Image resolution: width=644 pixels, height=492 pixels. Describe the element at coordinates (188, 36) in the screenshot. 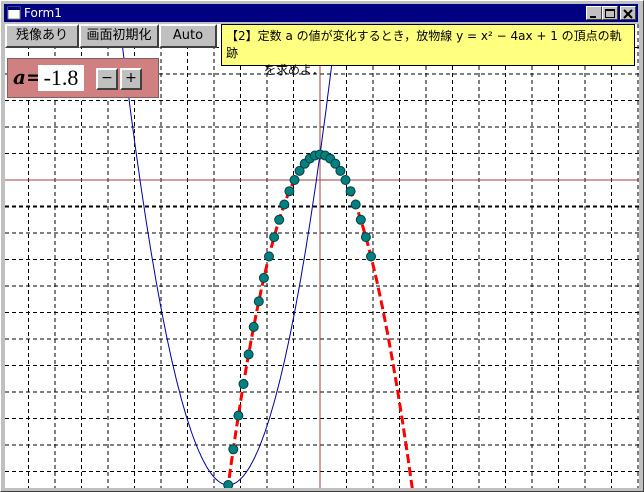

I see `auto-button: Auto` at that location.